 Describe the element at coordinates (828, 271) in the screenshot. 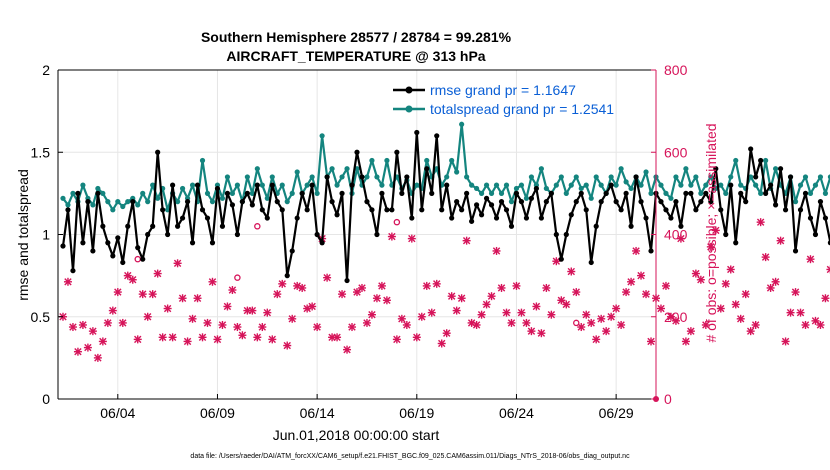

I see `obs-stroke` at that location.